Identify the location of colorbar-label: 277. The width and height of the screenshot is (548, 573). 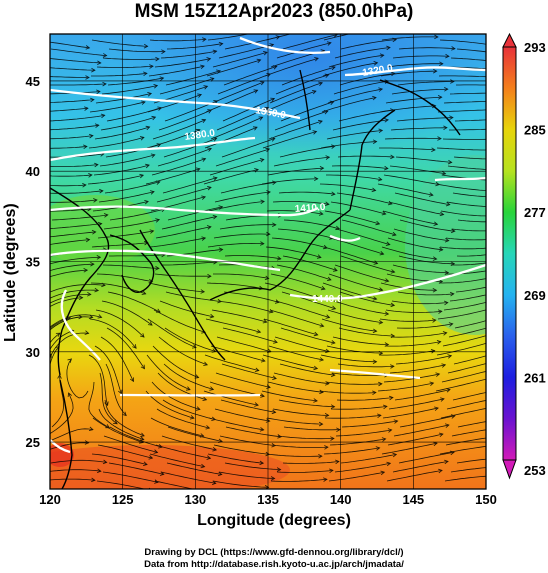
(535, 212).